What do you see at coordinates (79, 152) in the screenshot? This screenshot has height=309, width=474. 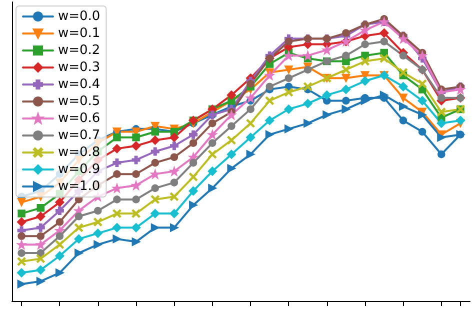 I see `legend-label: w=0.8` at bounding box center [79, 152].